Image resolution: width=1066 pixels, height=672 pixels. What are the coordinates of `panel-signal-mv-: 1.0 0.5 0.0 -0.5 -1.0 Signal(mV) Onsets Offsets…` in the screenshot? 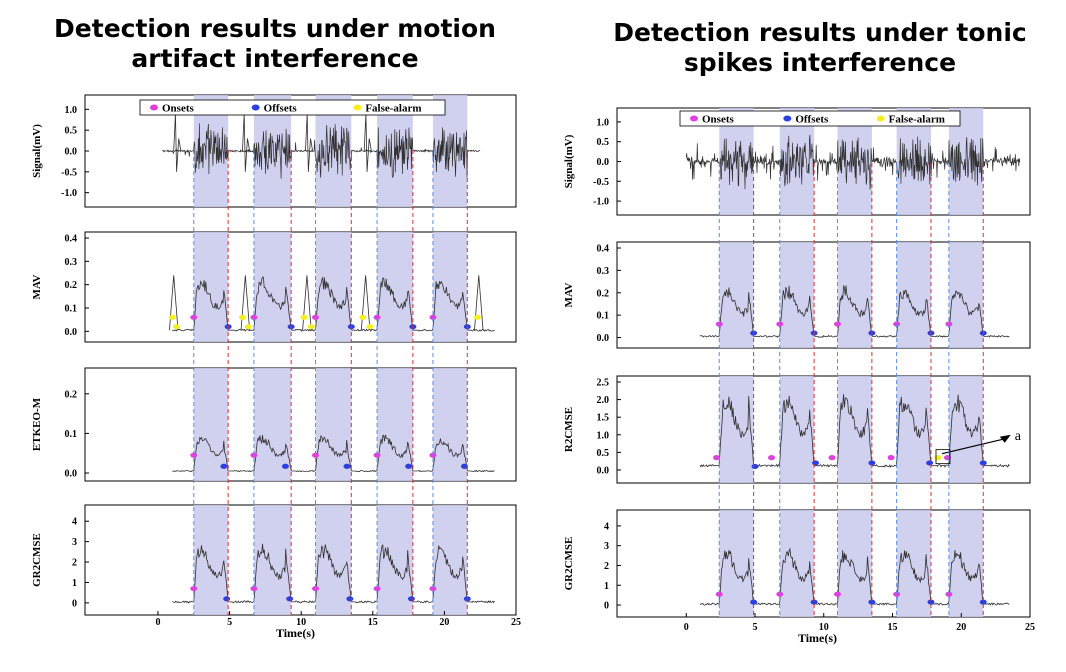 It's located at (274, 151).